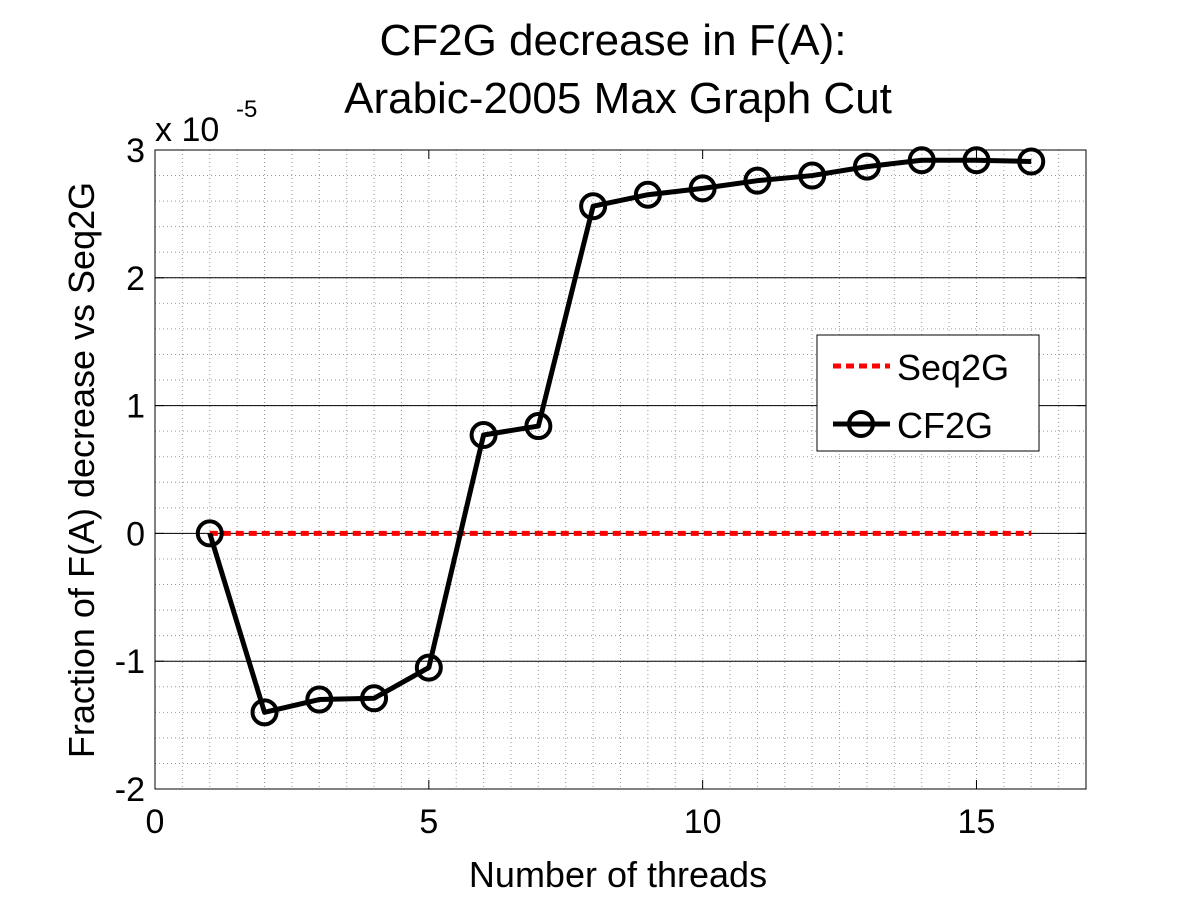 The image size is (1200, 900). Describe the element at coordinates (977, 822) in the screenshot. I see `x-tick-label: 15` at that location.